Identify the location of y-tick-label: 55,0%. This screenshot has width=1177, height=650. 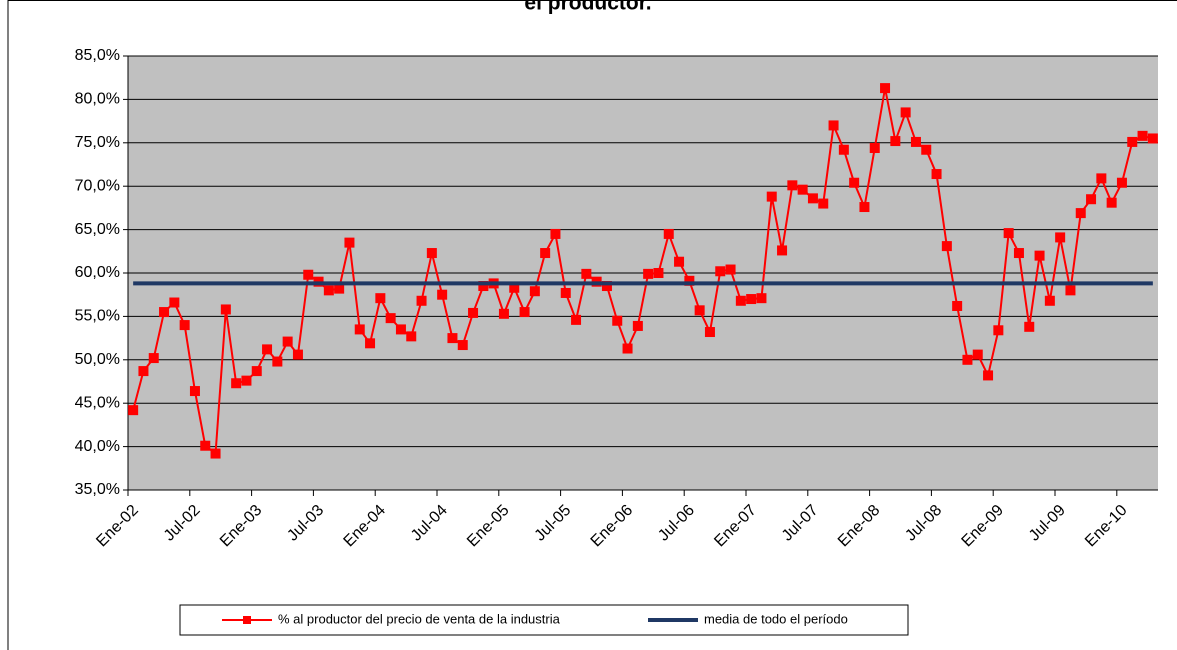
(97, 316).